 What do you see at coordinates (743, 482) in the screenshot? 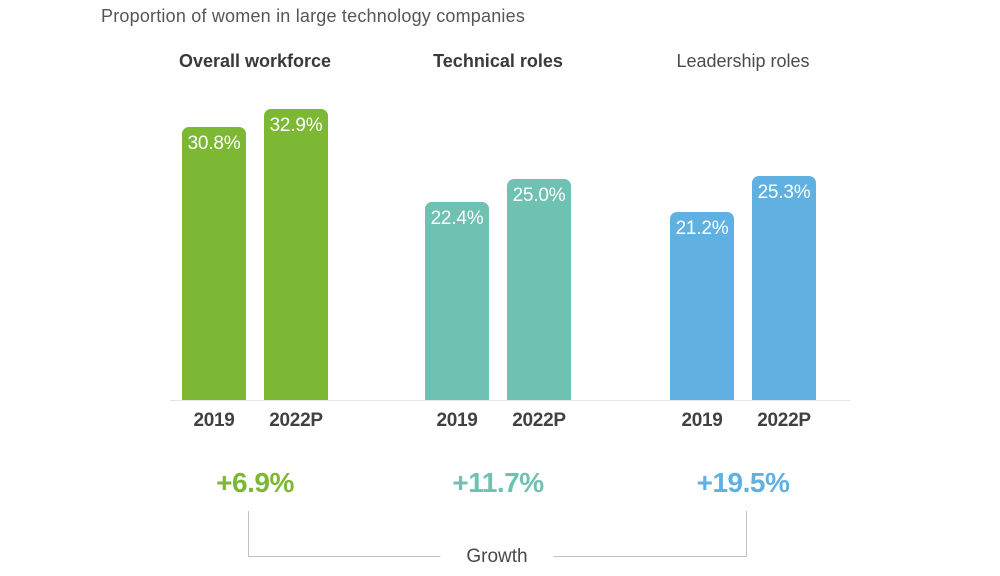
I see `growth-value-leadership: +19.5%` at bounding box center [743, 482].